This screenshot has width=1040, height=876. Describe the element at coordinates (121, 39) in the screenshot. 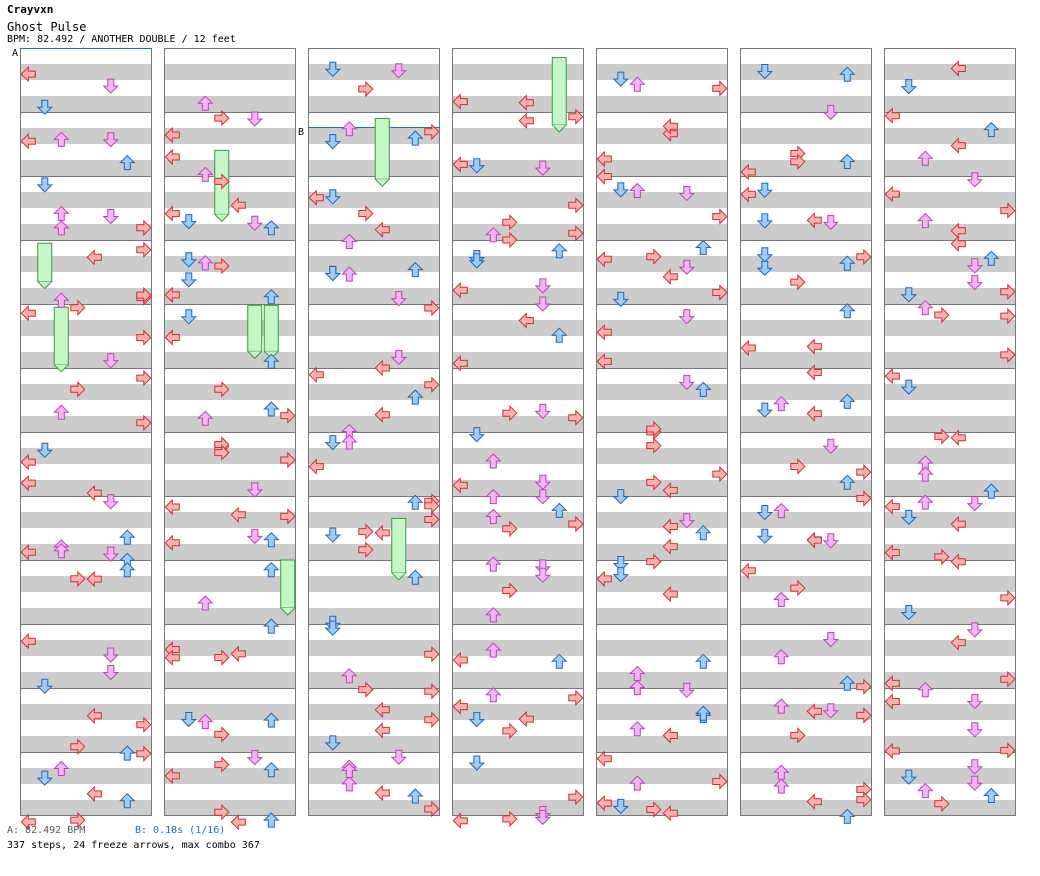

I see `song-meta: BPM: 82.492 / ANOTHER DOUBLE / 12 feet` at that location.